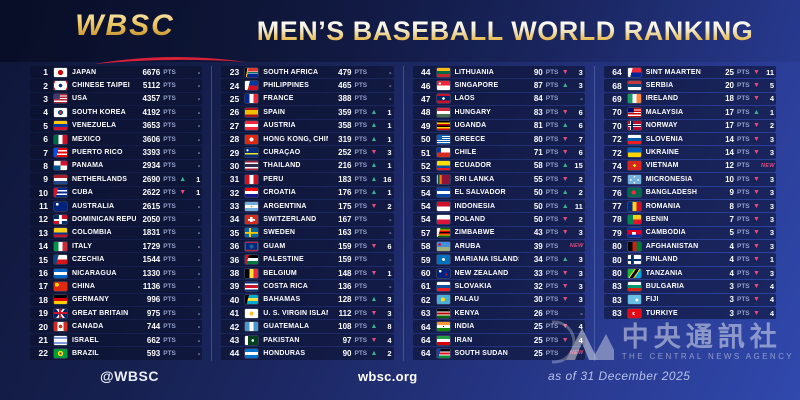 Image resolution: width=800 pixels, height=400 pixels. I want to click on flag-costa-rica-icon, so click(252, 286).